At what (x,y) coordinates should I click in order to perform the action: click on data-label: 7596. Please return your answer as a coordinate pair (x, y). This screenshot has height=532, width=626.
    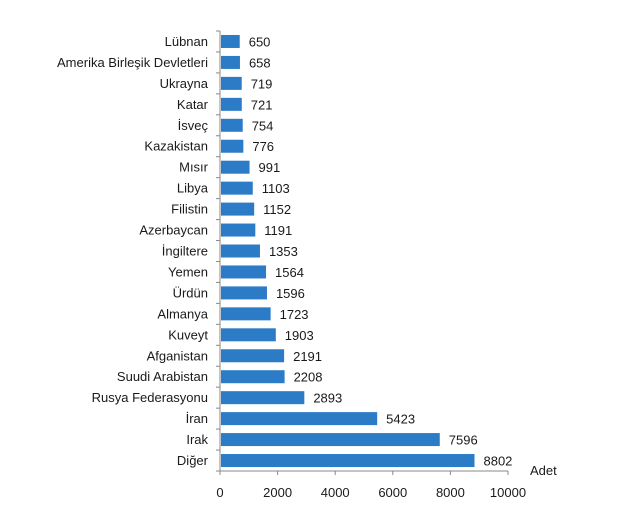
    Looking at the image, I should click on (463, 440).